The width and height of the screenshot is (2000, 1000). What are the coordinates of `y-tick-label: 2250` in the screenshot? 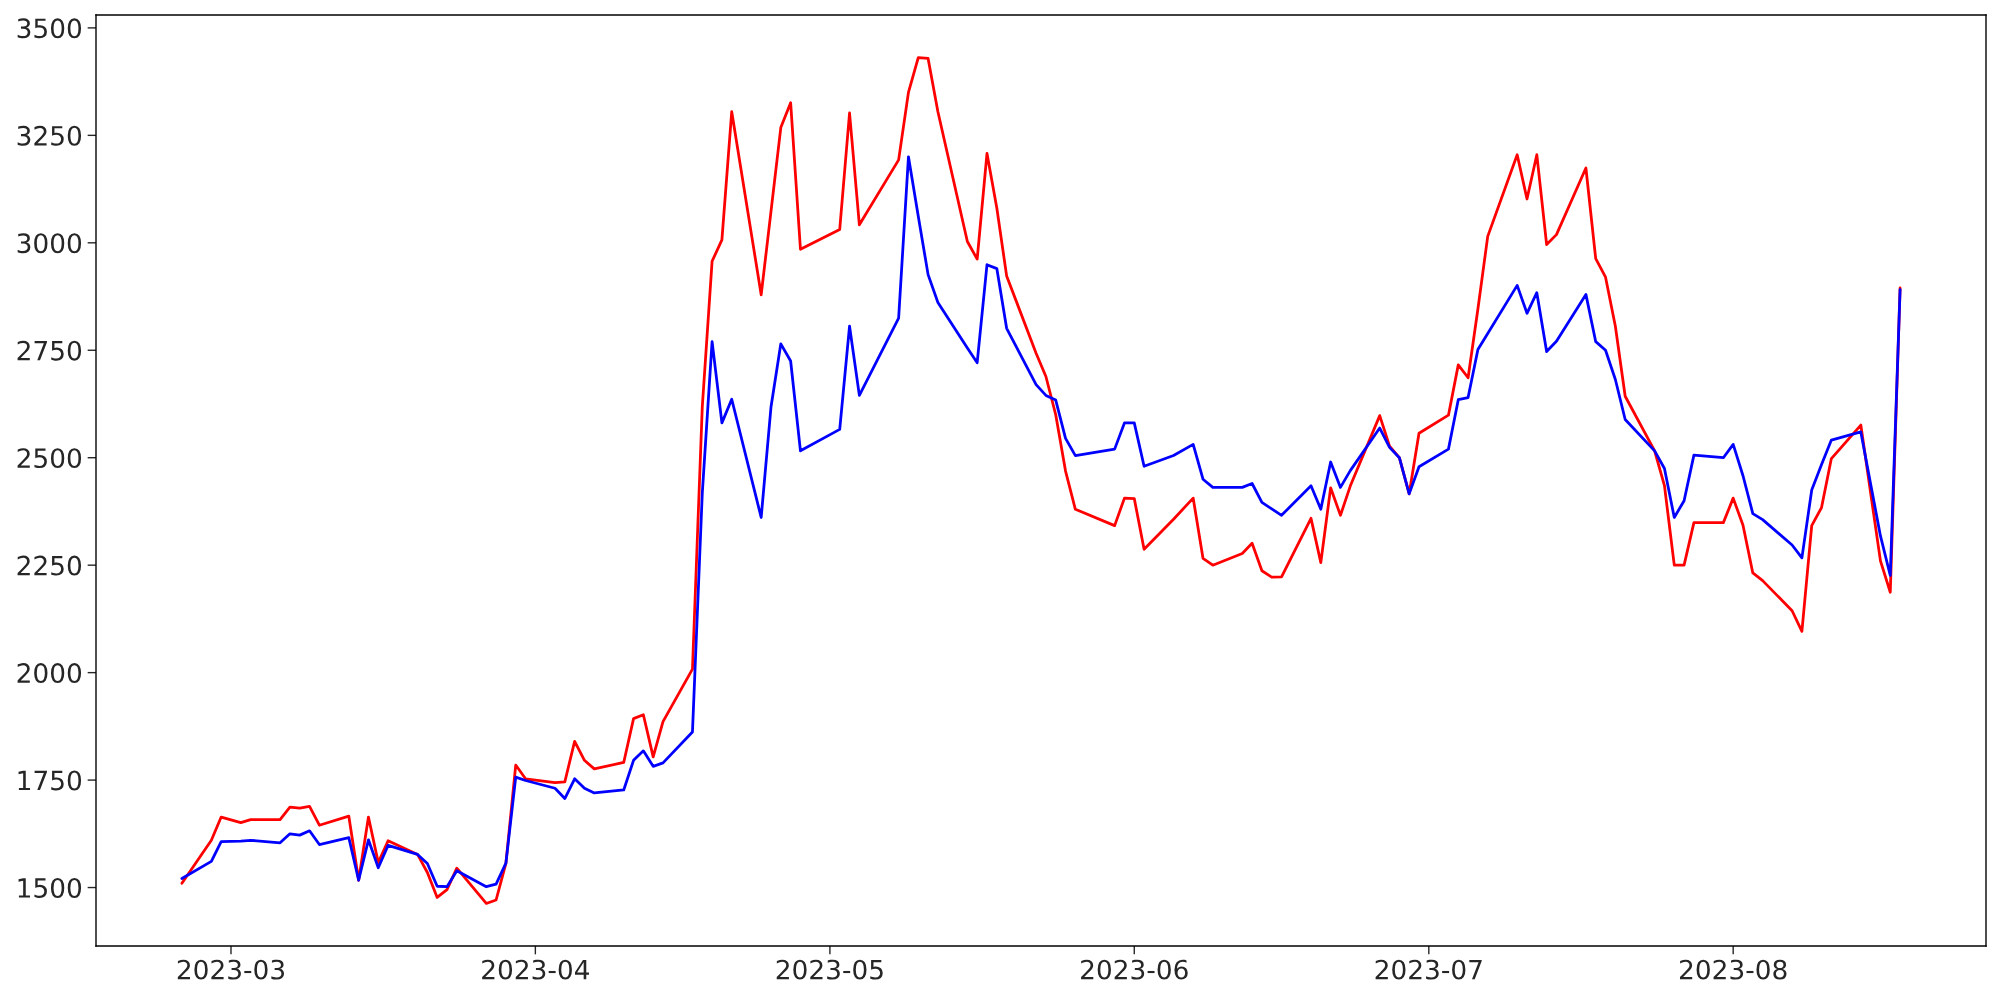 It's located at (49, 565).